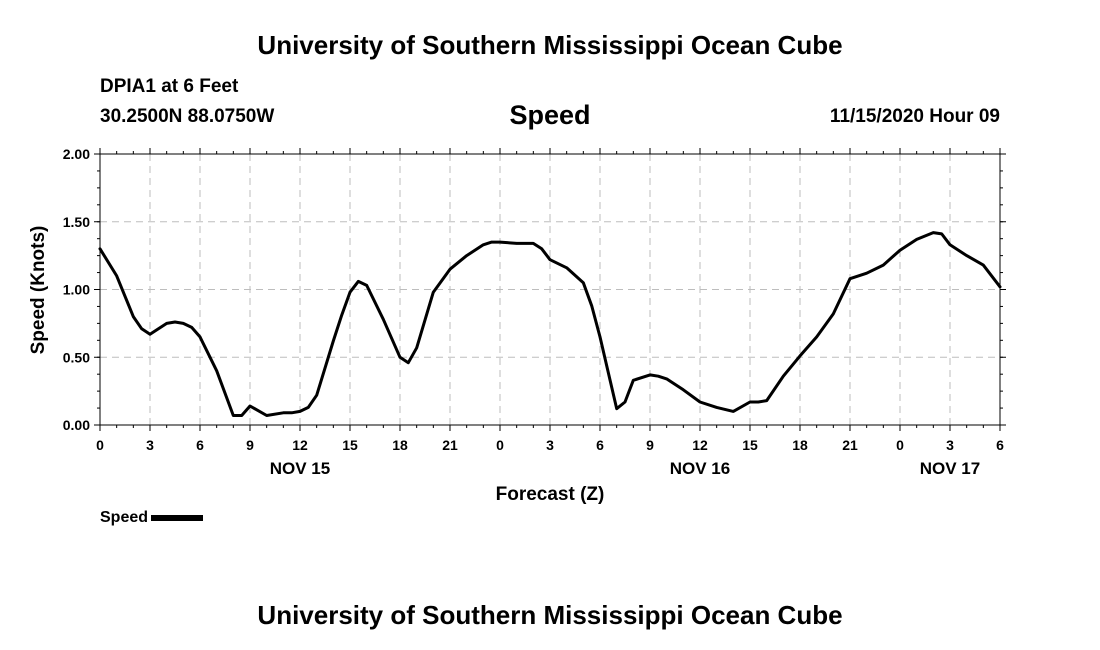  What do you see at coordinates (76, 154) in the screenshot?
I see `y-tick-label: 2.00` at bounding box center [76, 154].